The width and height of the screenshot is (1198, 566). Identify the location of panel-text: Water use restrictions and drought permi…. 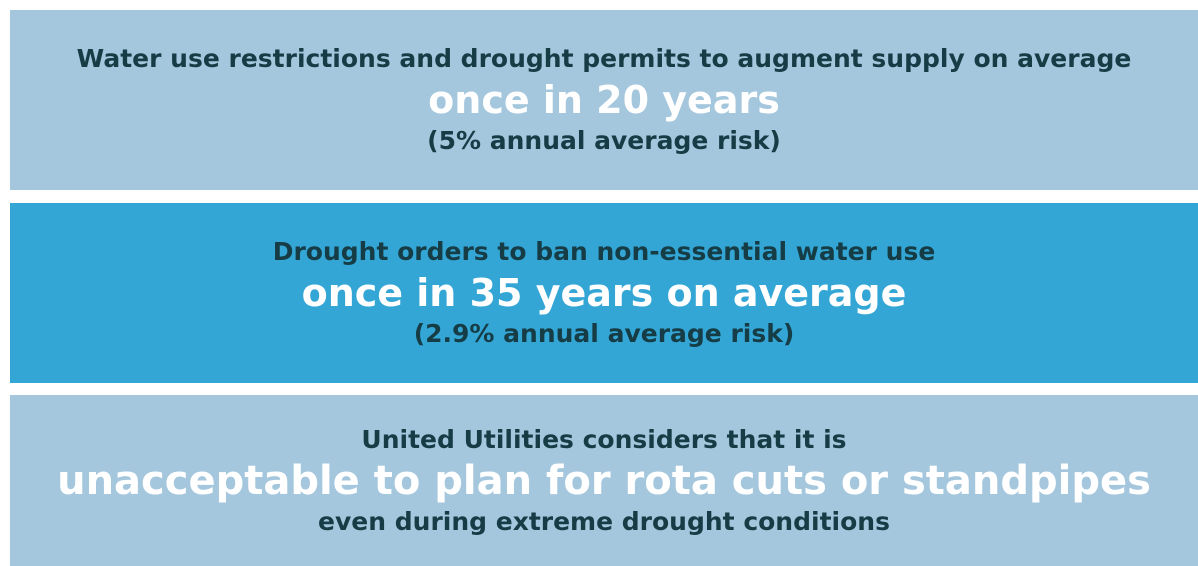
(604, 58).